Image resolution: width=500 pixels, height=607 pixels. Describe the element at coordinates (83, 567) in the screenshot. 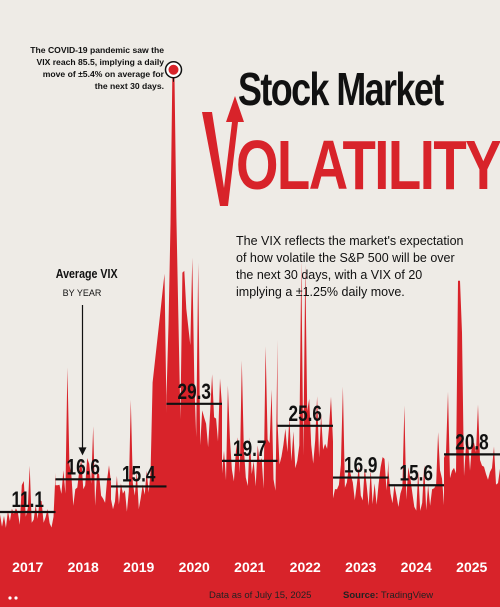

I see `year-label-2018: 2018` at that location.